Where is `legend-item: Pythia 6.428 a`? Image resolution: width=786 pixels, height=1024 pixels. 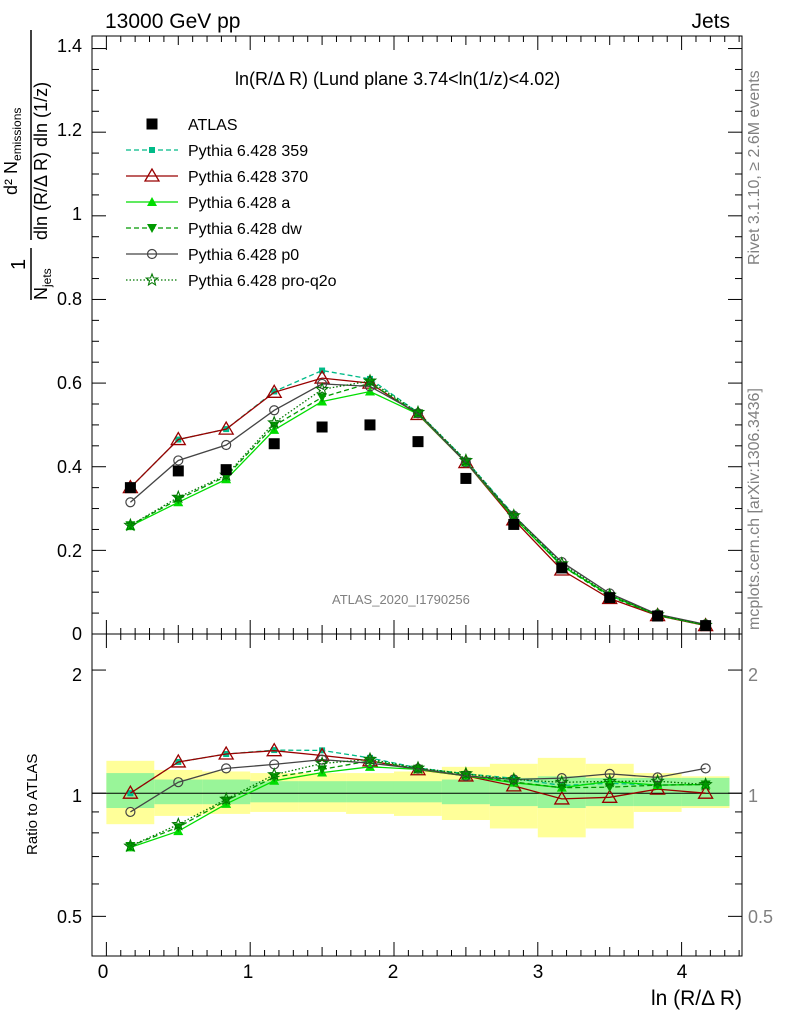
legend-item: Pythia 6.428 a is located at coordinates (208, 203).